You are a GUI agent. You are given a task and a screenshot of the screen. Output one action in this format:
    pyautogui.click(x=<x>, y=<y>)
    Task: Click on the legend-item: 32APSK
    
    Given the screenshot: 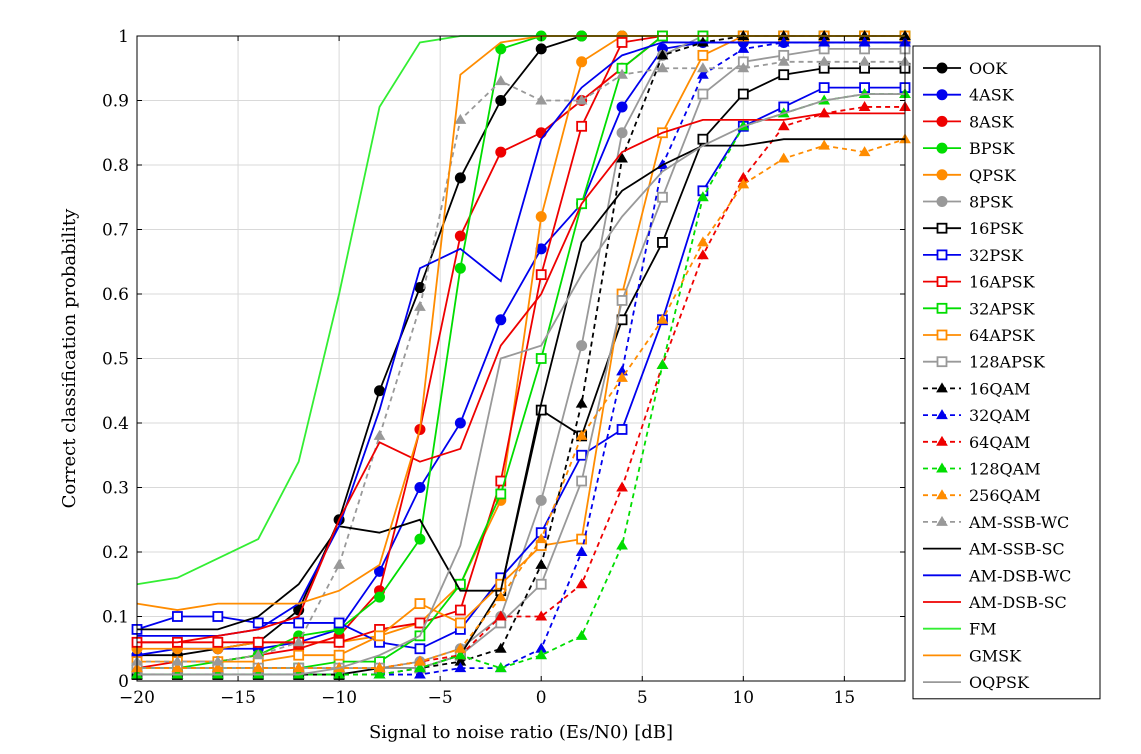 What is the action you would take?
    pyautogui.click(x=979, y=308)
    